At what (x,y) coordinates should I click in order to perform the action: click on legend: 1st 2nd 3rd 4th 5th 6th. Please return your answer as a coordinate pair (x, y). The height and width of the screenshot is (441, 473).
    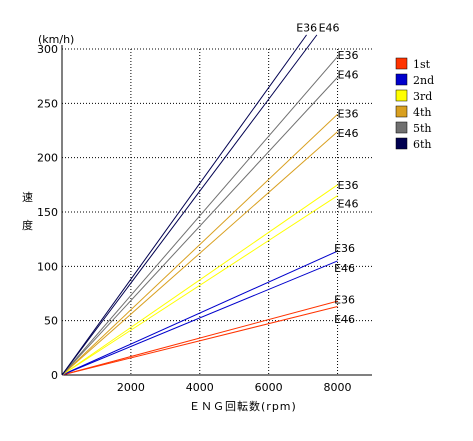
    Looking at the image, I should click on (414, 104).